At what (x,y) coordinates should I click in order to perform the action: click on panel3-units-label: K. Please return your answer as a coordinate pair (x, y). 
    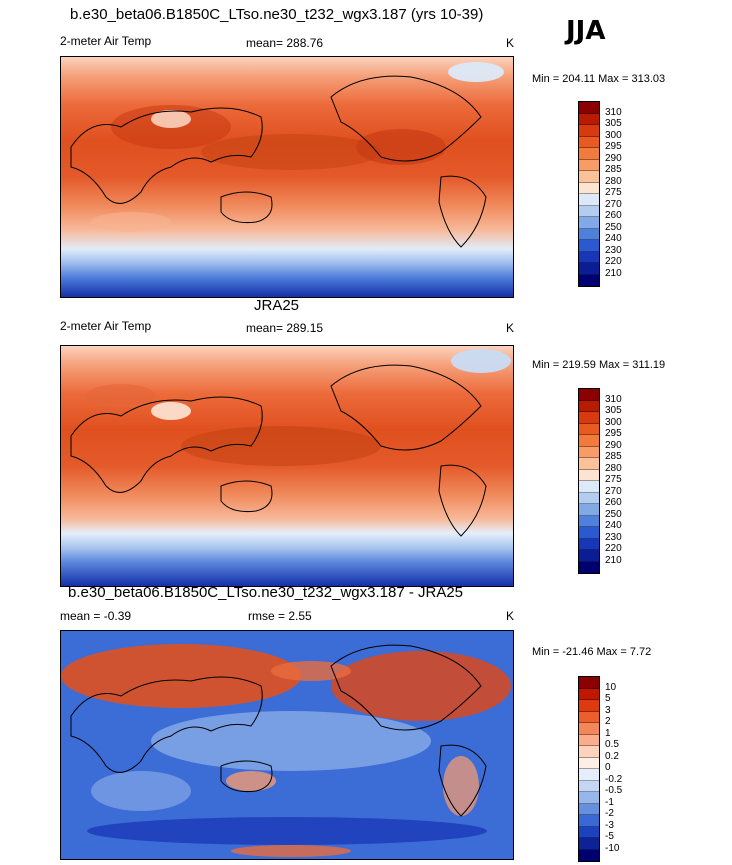
    Looking at the image, I should click on (510, 616).